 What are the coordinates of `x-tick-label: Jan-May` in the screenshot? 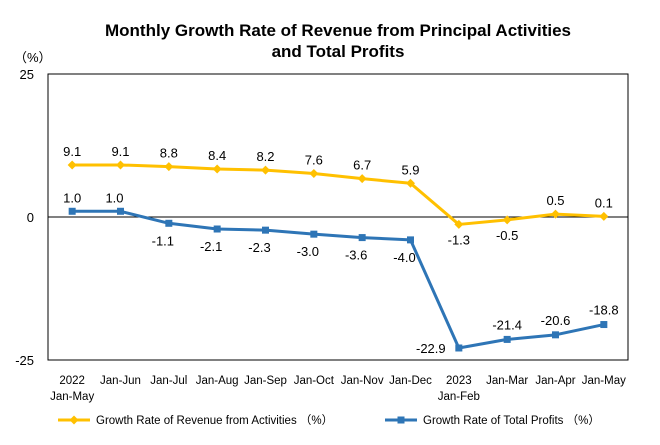 It's located at (604, 381).